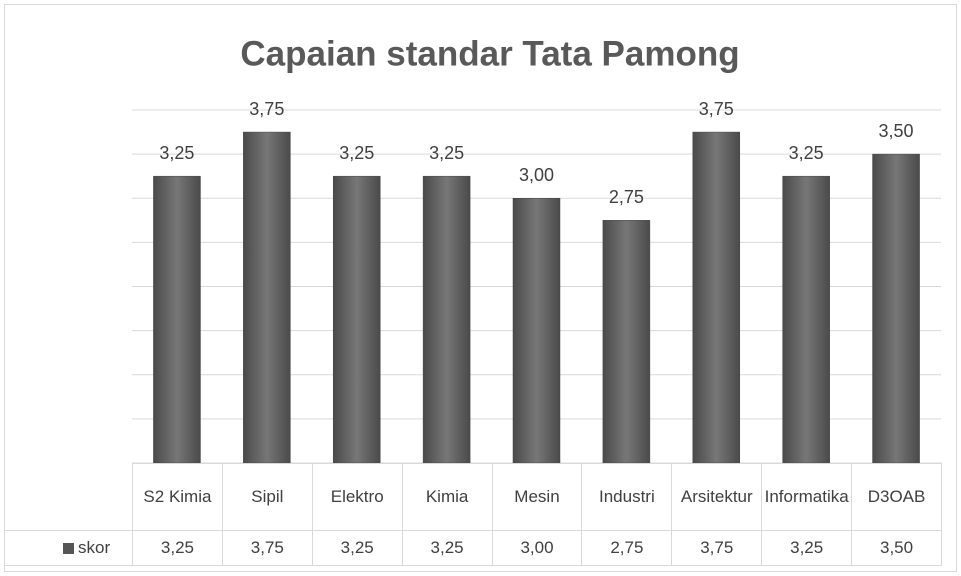  Describe the element at coordinates (626, 197) in the screenshot. I see `data-label: 2,75` at that location.